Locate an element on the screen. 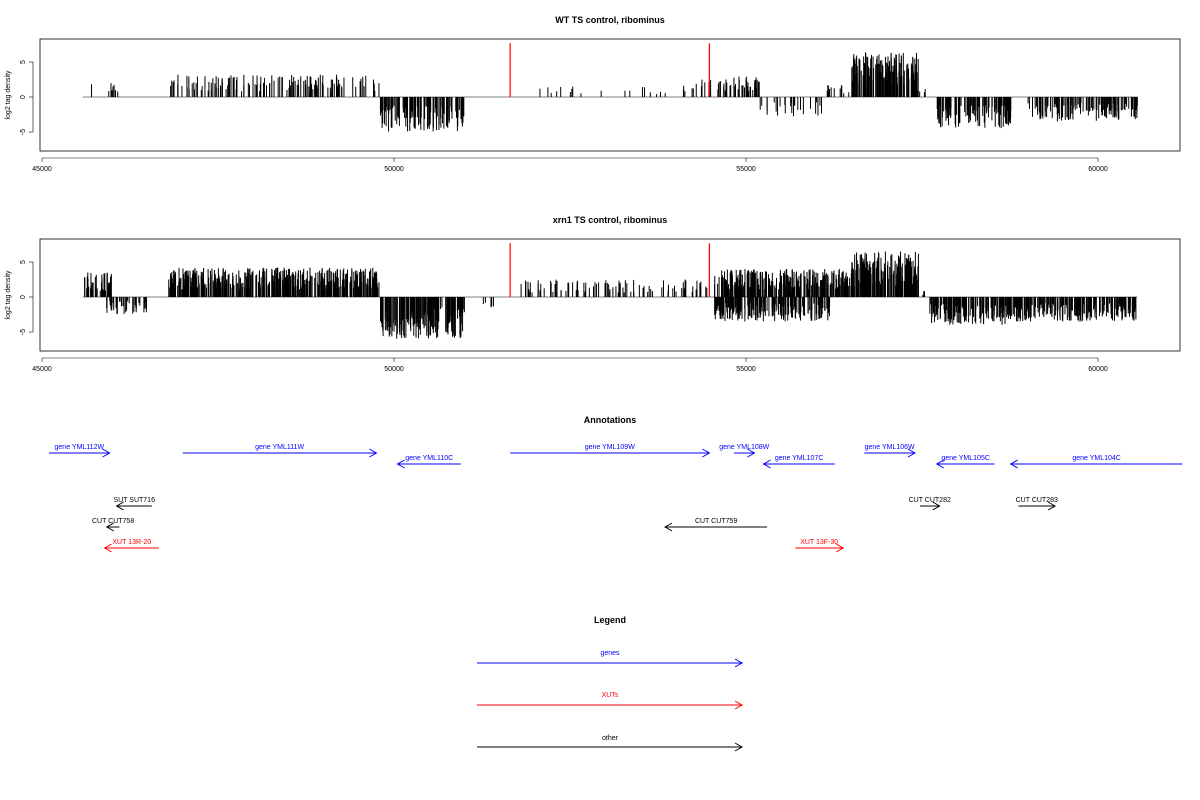  annotation-gene: gene YML104C is located at coordinates (1096, 462).